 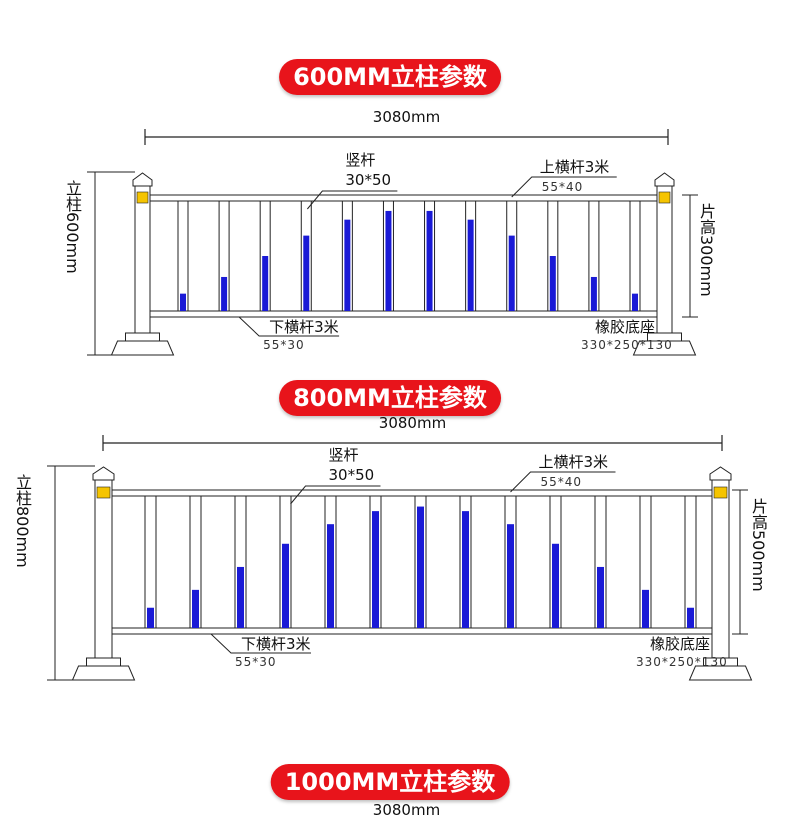 I want to click on section-title: 800MM立柱参数, so click(x=390, y=398).